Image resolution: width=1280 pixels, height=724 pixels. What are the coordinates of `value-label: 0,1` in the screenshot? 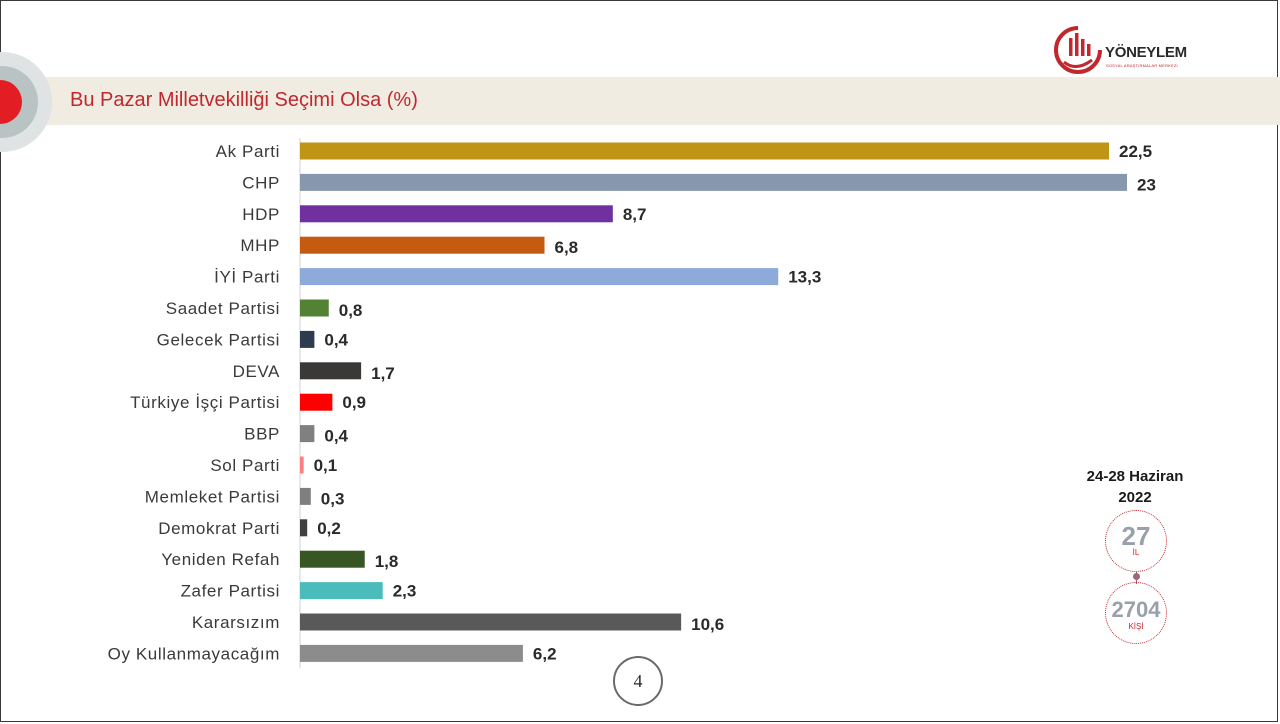 It's located at (326, 465).